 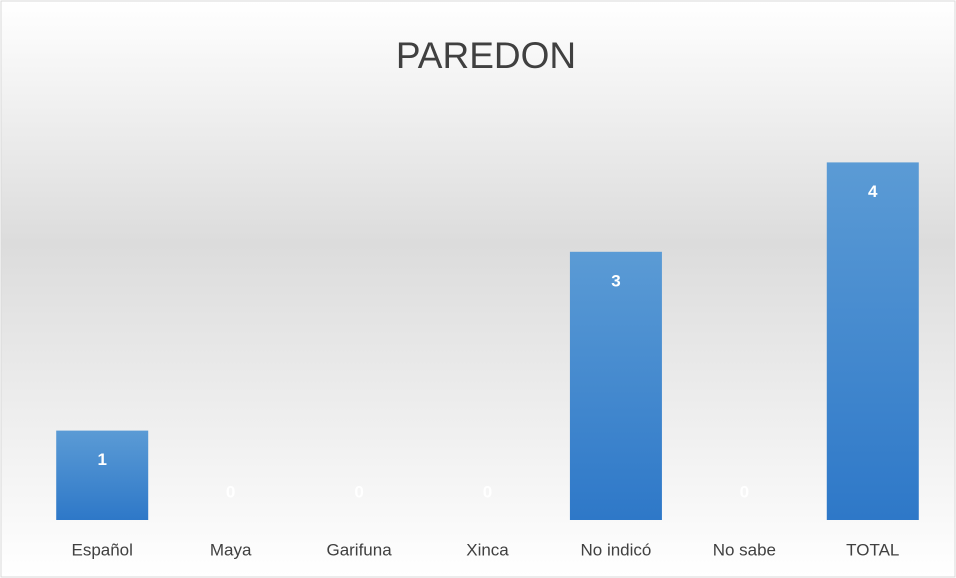 I want to click on x-tick-label: Garifuna, so click(x=359, y=549).